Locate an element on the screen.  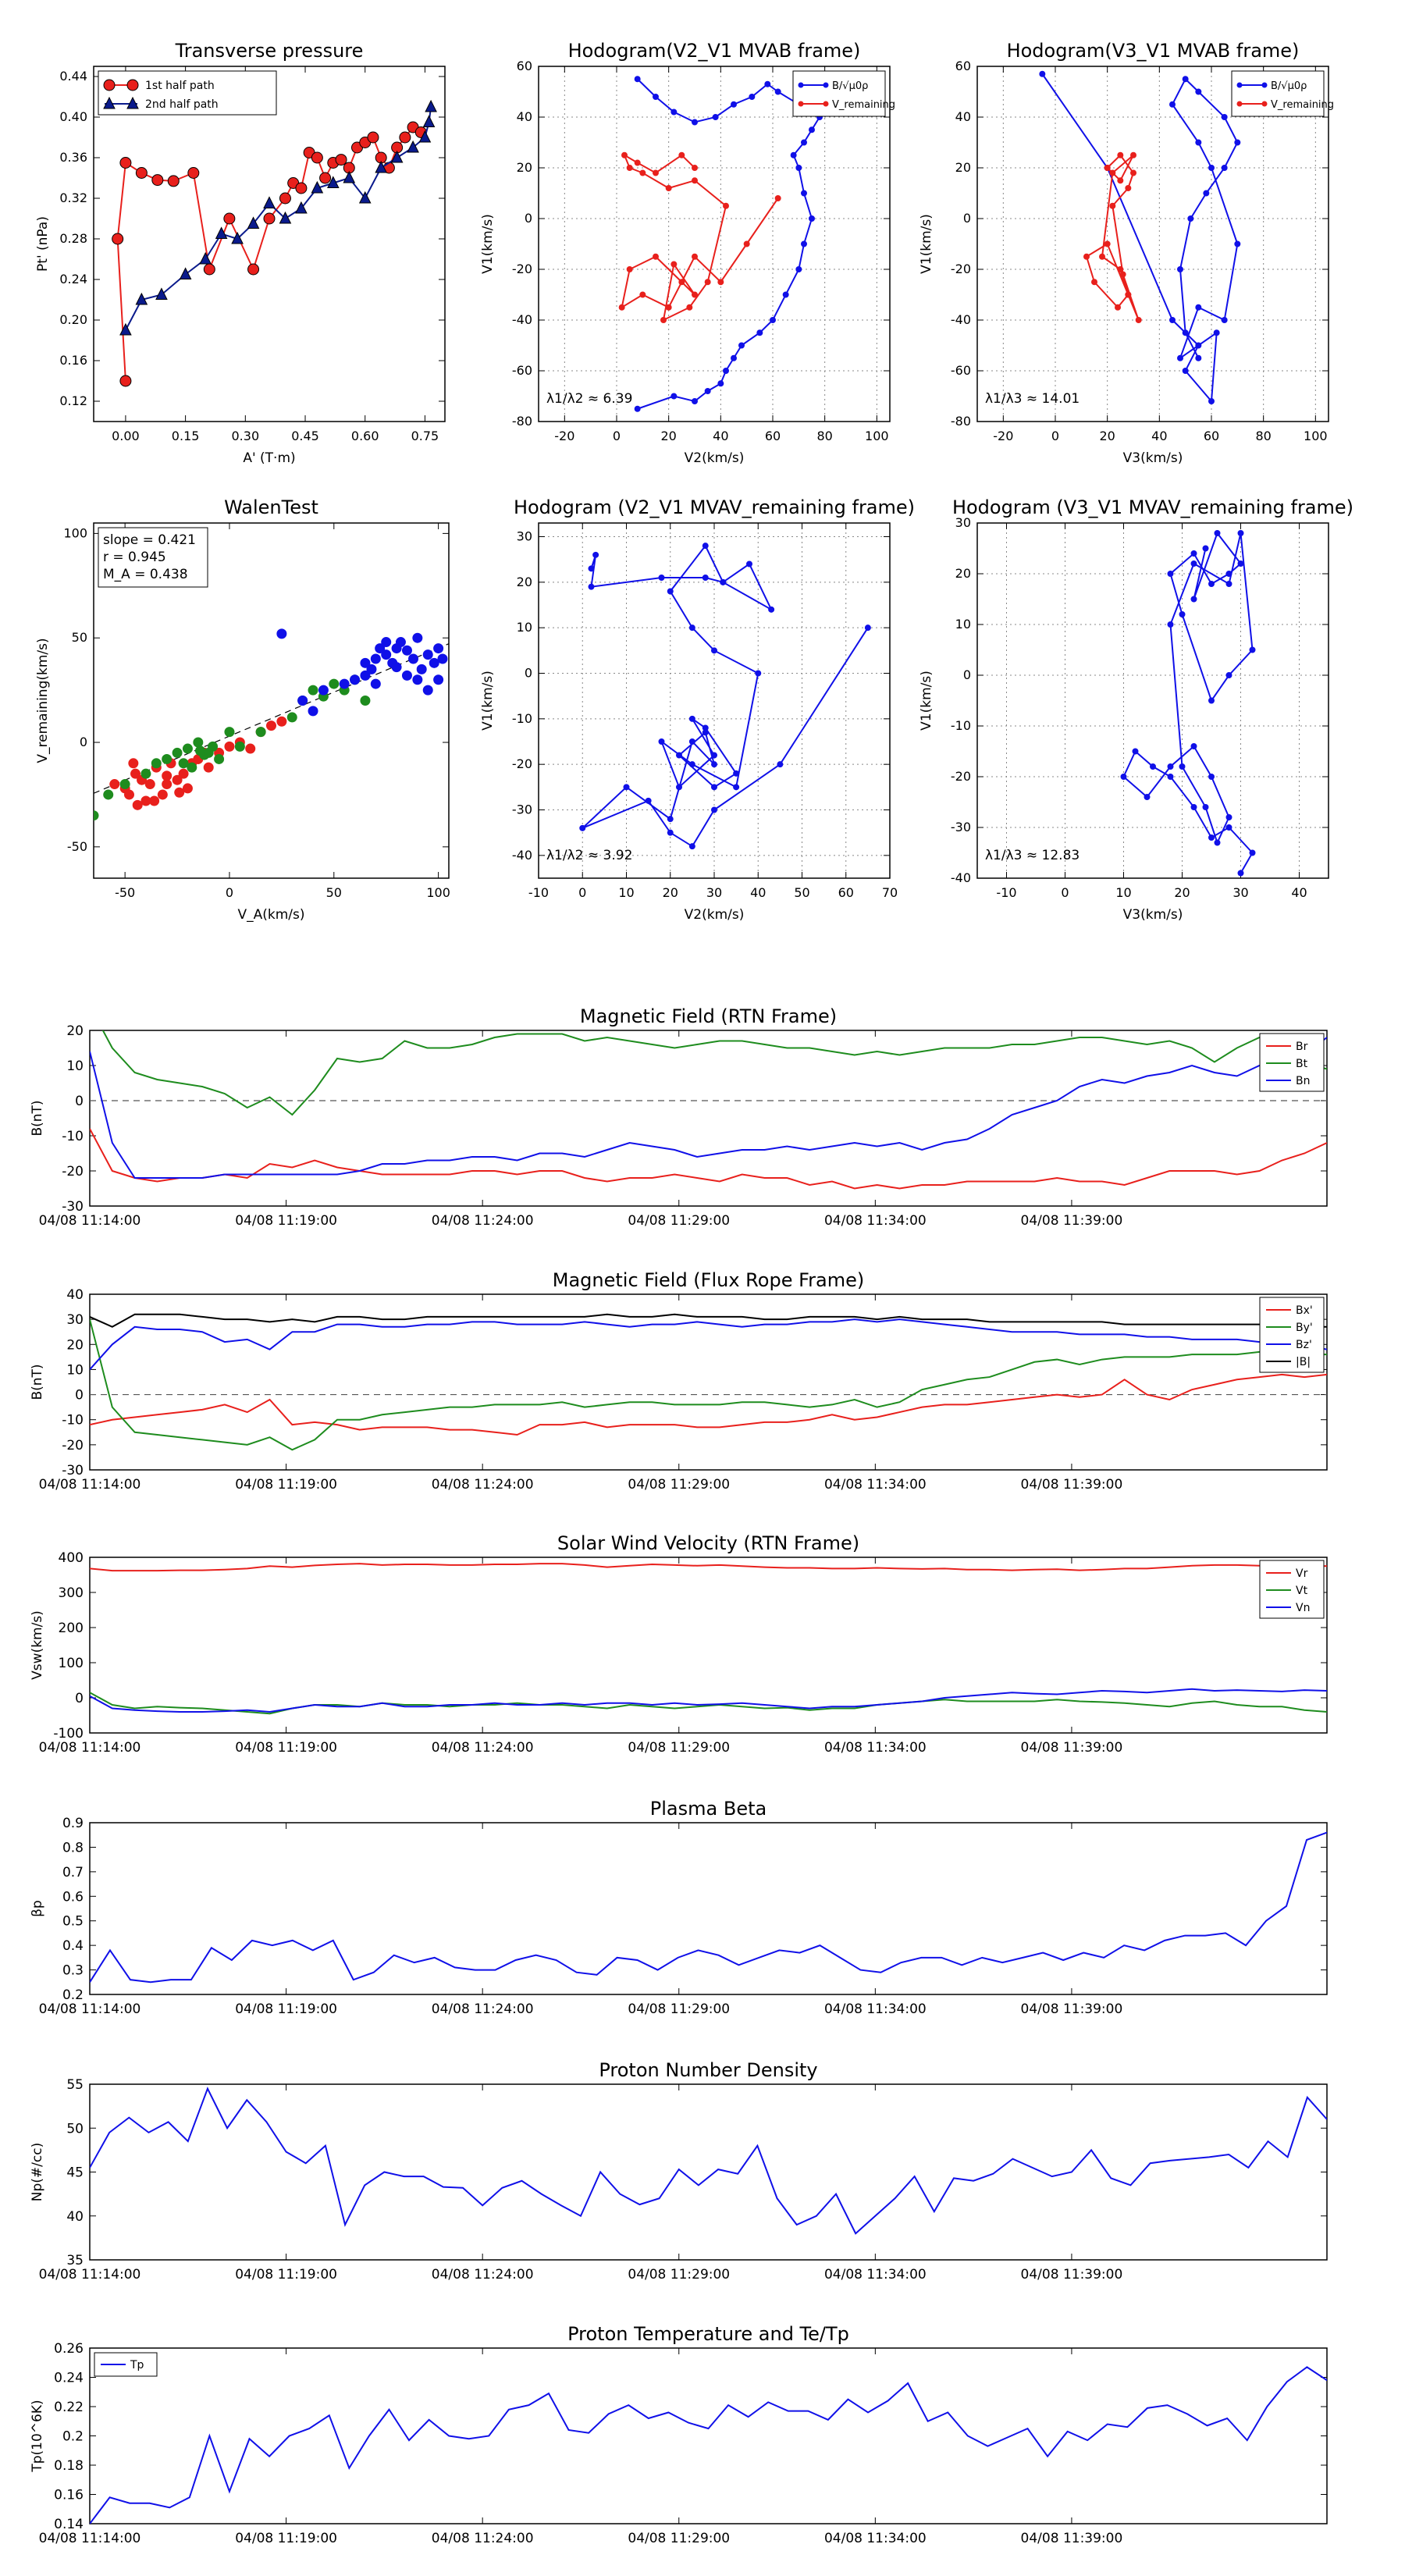
y-tick-label: -100 is located at coordinates (68, 1734).